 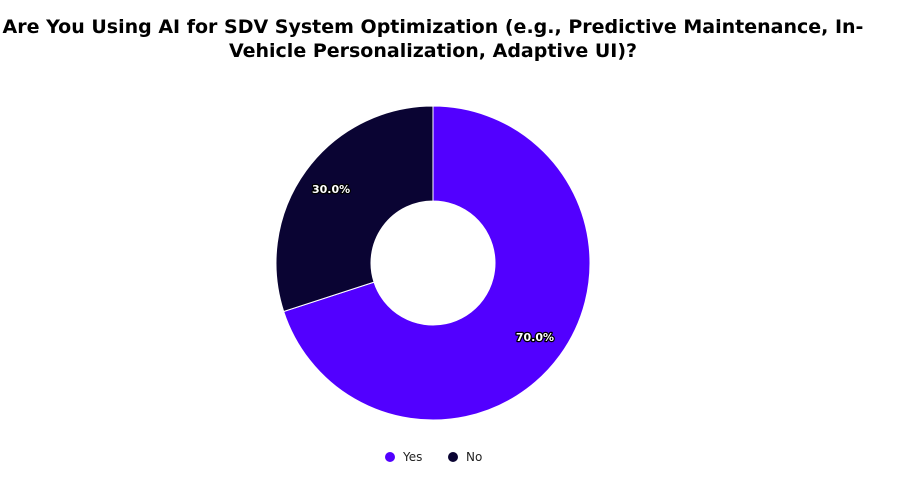 What do you see at coordinates (331, 189) in the screenshot?
I see `value-label: 30.0%` at bounding box center [331, 189].